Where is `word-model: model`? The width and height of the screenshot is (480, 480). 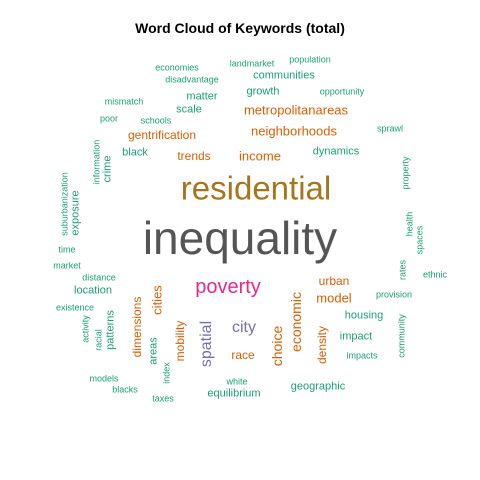 word-model: model is located at coordinates (334, 298).